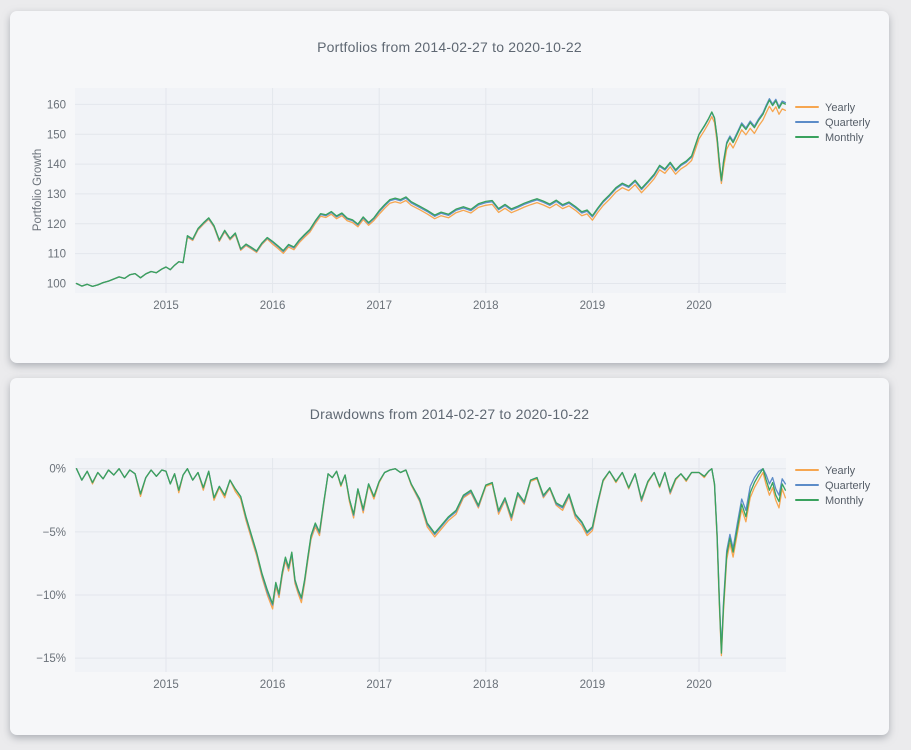 The width and height of the screenshot is (911, 750). I want to click on y-tick-label: 160, so click(56, 105).